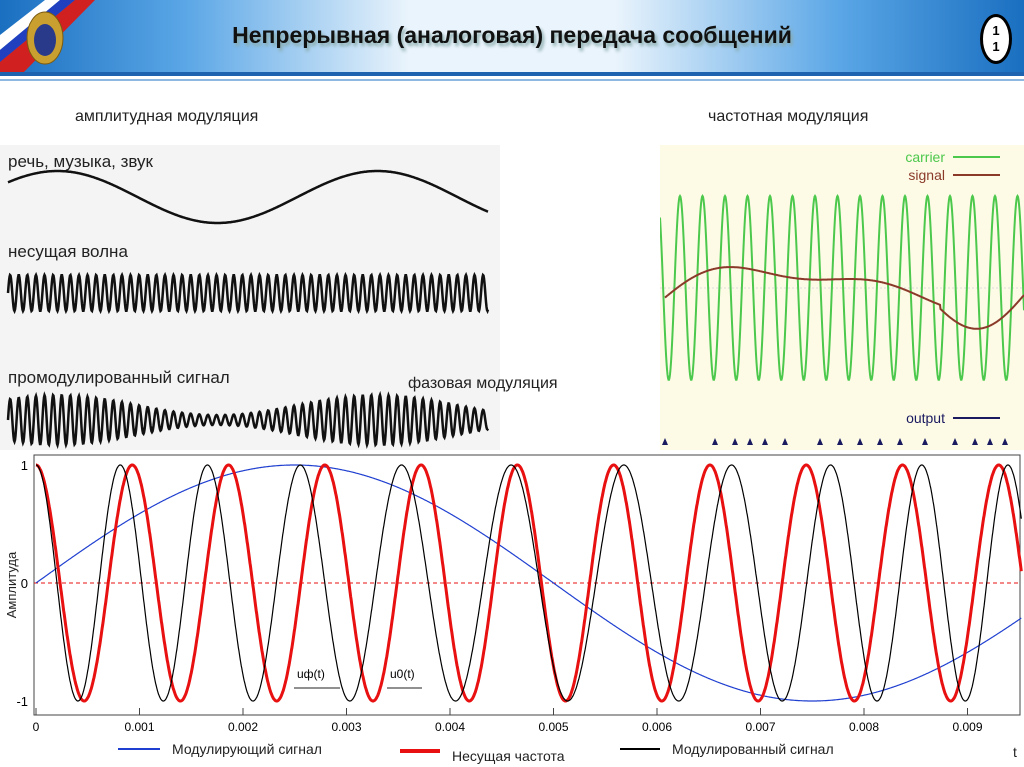 The image size is (1024, 767). I want to click on divider, so click(512, 80).